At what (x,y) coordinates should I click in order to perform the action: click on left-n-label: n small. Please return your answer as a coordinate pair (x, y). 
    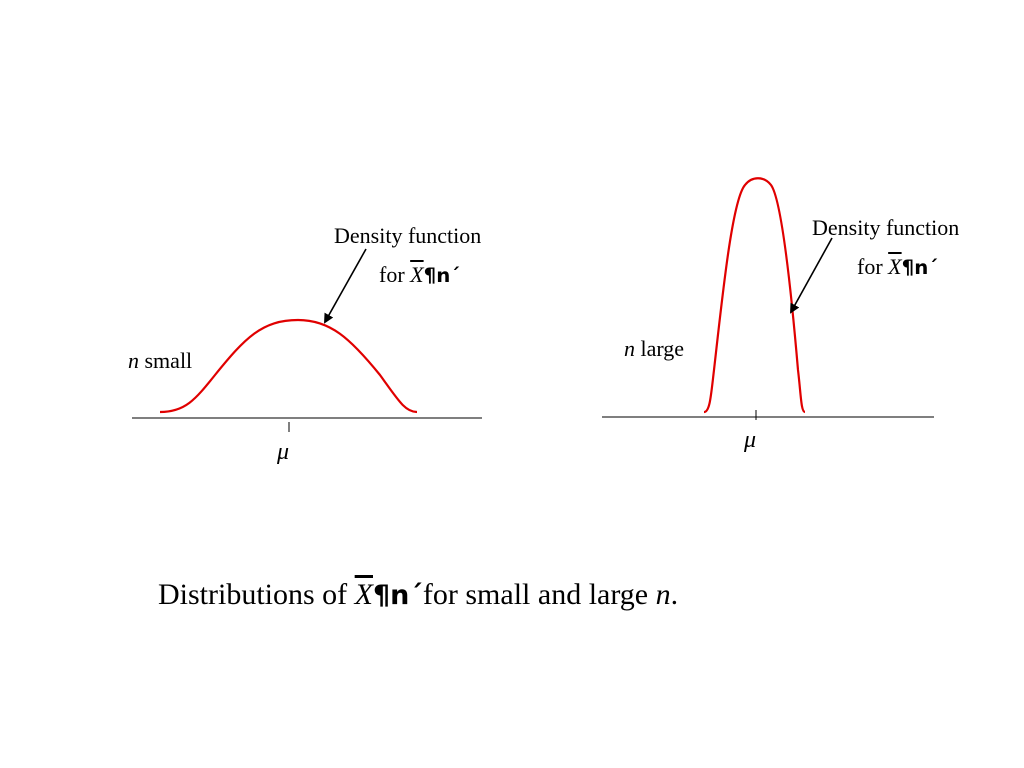
    Looking at the image, I should click on (160, 361).